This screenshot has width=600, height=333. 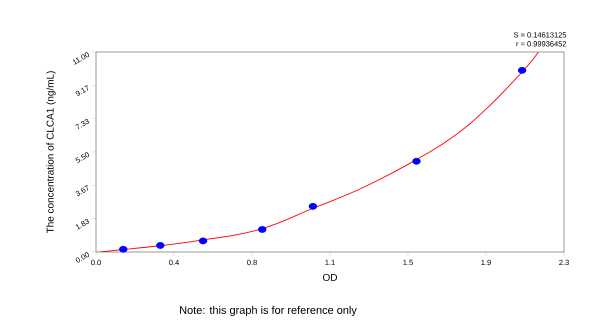 What do you see at coordinates (330, 277) in the screenshot?
I see `x-axis-title: OD` at bounding box center [330, 277].